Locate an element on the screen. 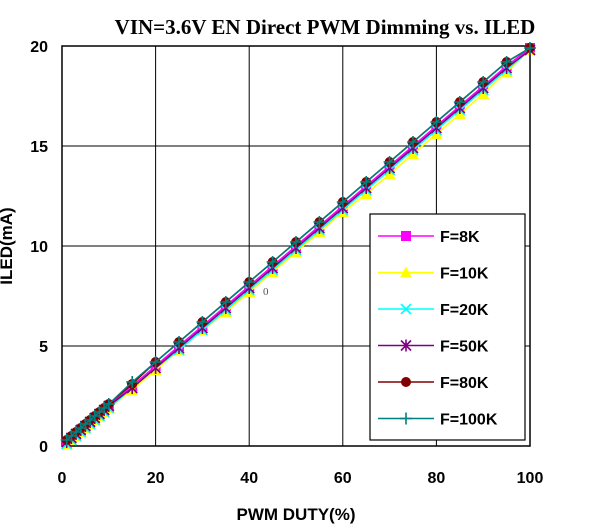 This screenshot has width=613, height=531. y-tick-label: 5 is located at coordinates (43, 347).